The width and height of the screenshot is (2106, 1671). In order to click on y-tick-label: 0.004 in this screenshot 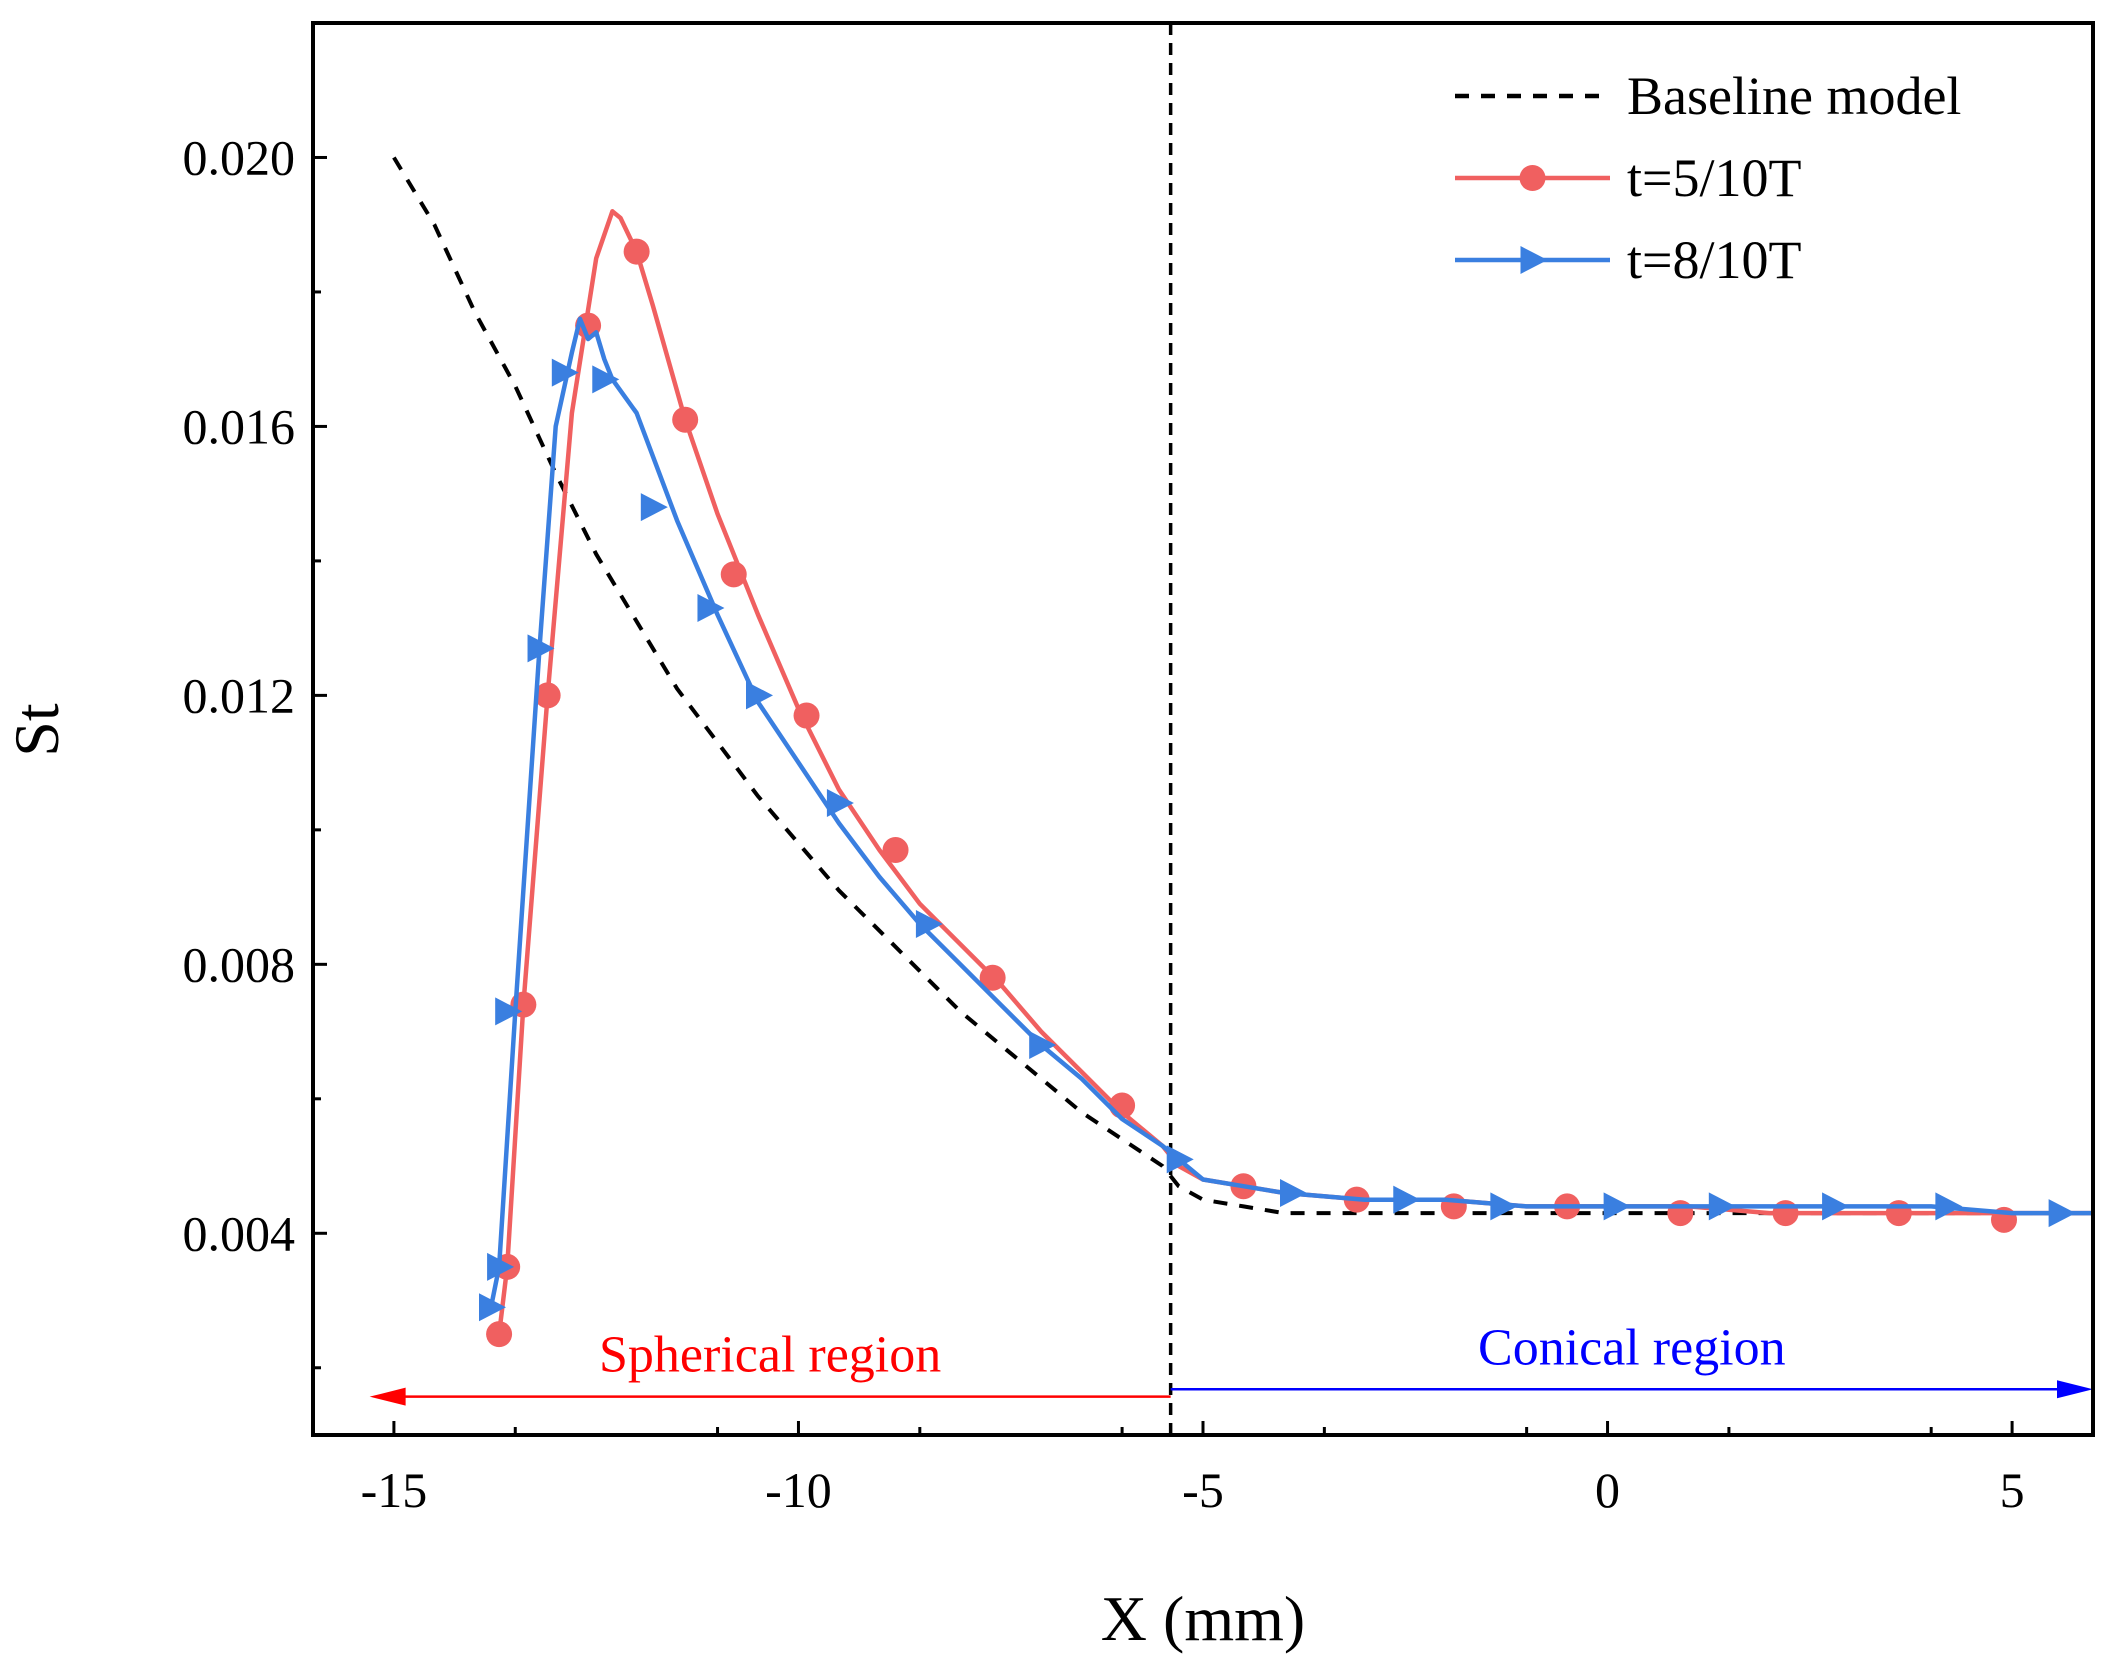, I will do `click(239, 1233)`.